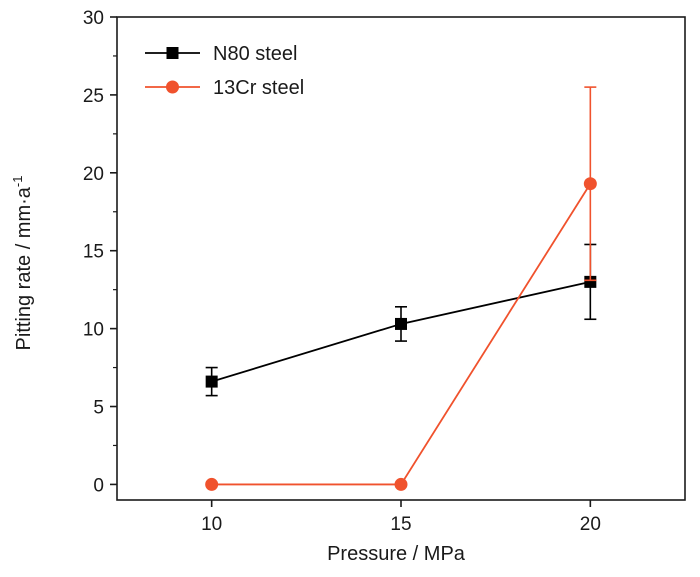 The width and height of the screenshot is (700, 577). Describe the element at coordinates (93, 96) in the screenshot. I see `y-tick-label: 25` at that location.